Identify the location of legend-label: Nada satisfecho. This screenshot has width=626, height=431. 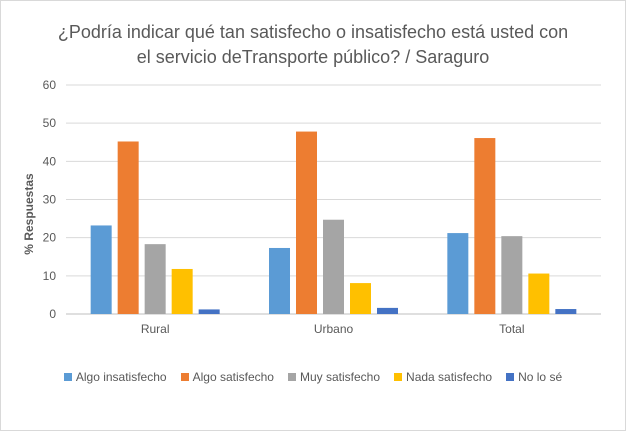
(449, 377).